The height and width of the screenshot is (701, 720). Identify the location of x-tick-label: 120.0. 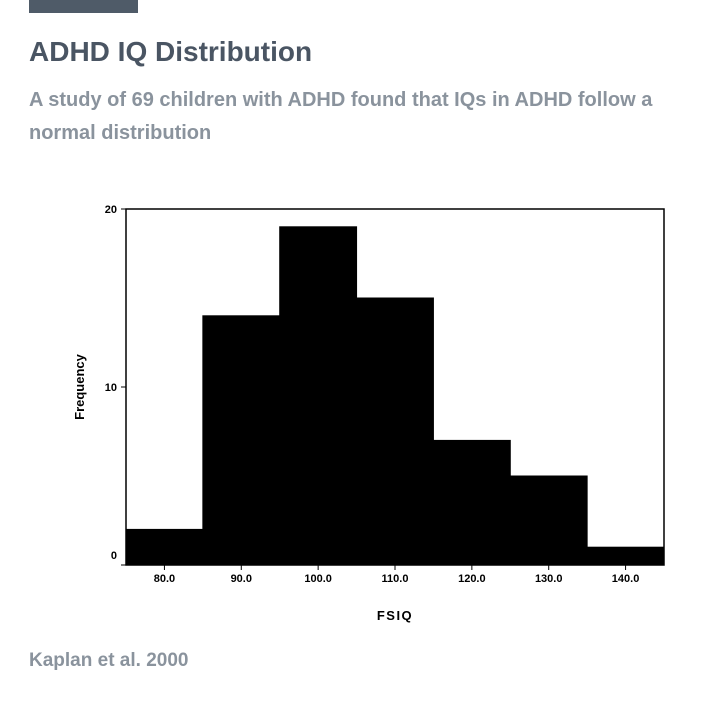
(472, 579).